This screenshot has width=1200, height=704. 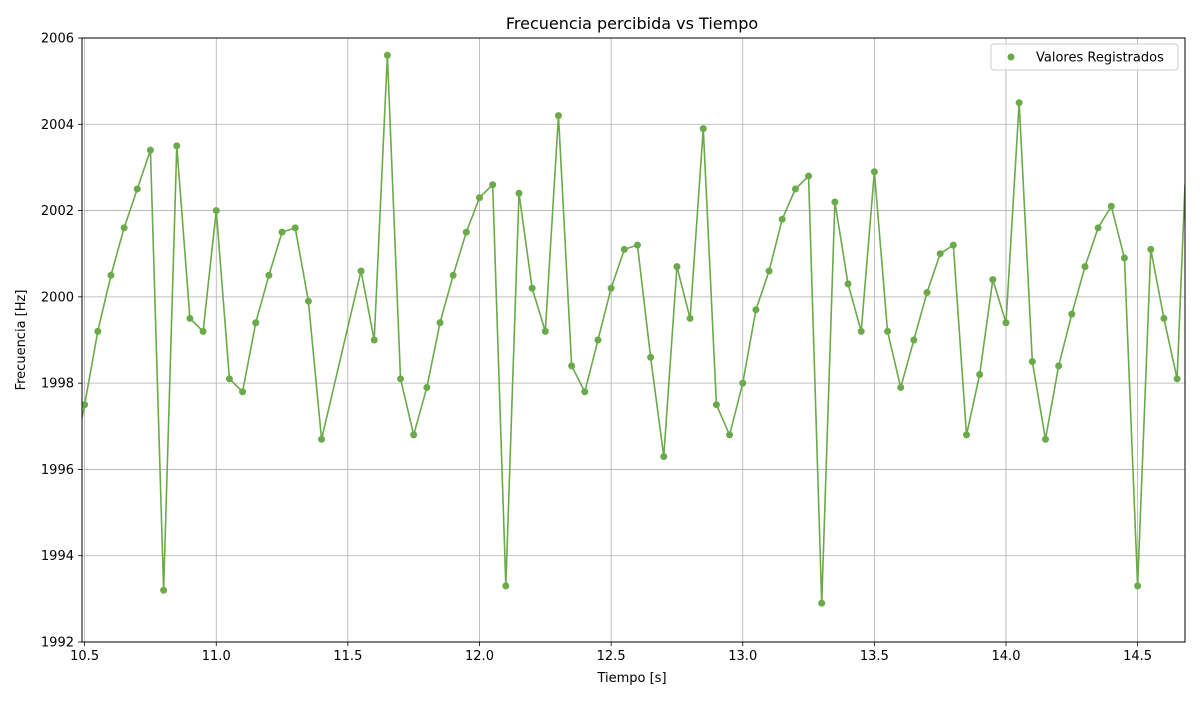 I want to click on y-axis-label: Frecuencia [Hz], so click(x=21, y=340).